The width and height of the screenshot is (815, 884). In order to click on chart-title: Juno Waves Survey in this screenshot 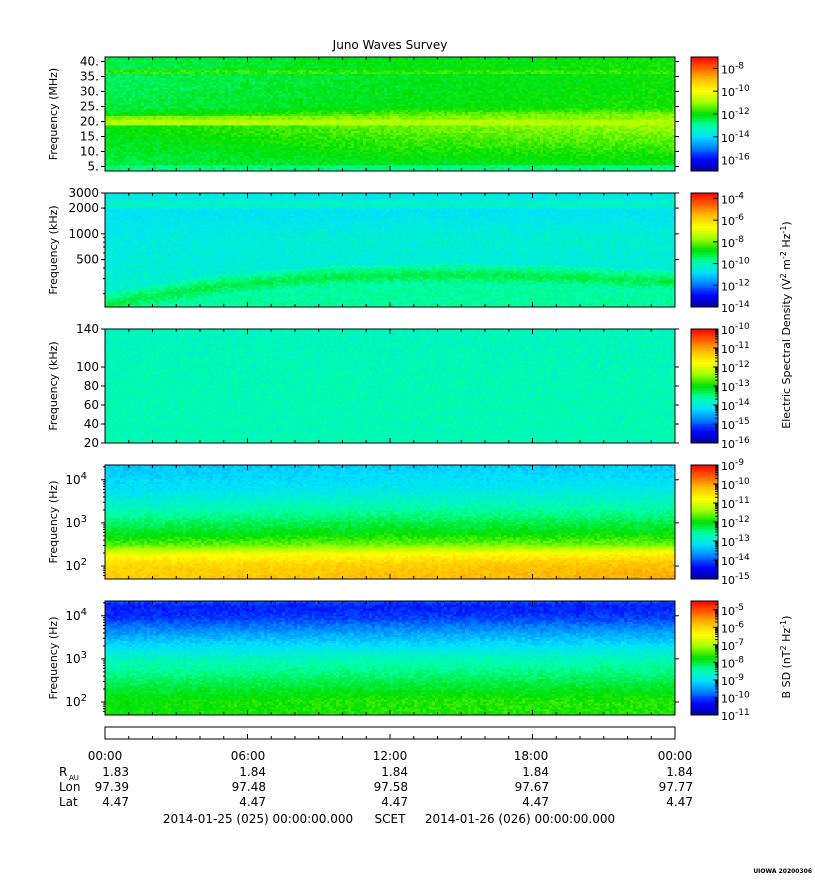, I will do `click(390, 45)`.